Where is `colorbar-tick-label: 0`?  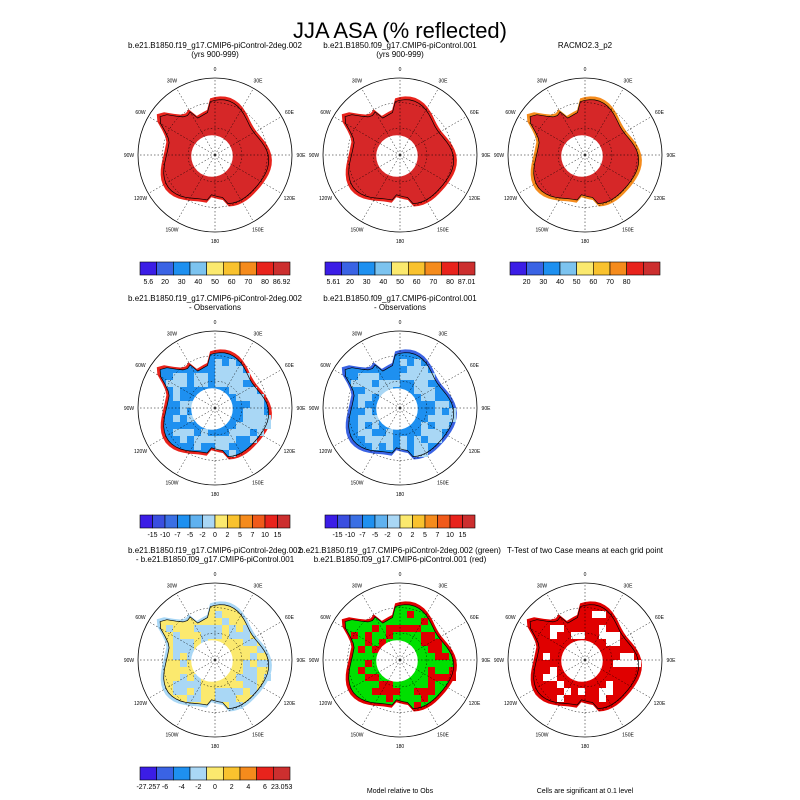 colorbar-tick-label: 0 is located at coordinates (400, 535).